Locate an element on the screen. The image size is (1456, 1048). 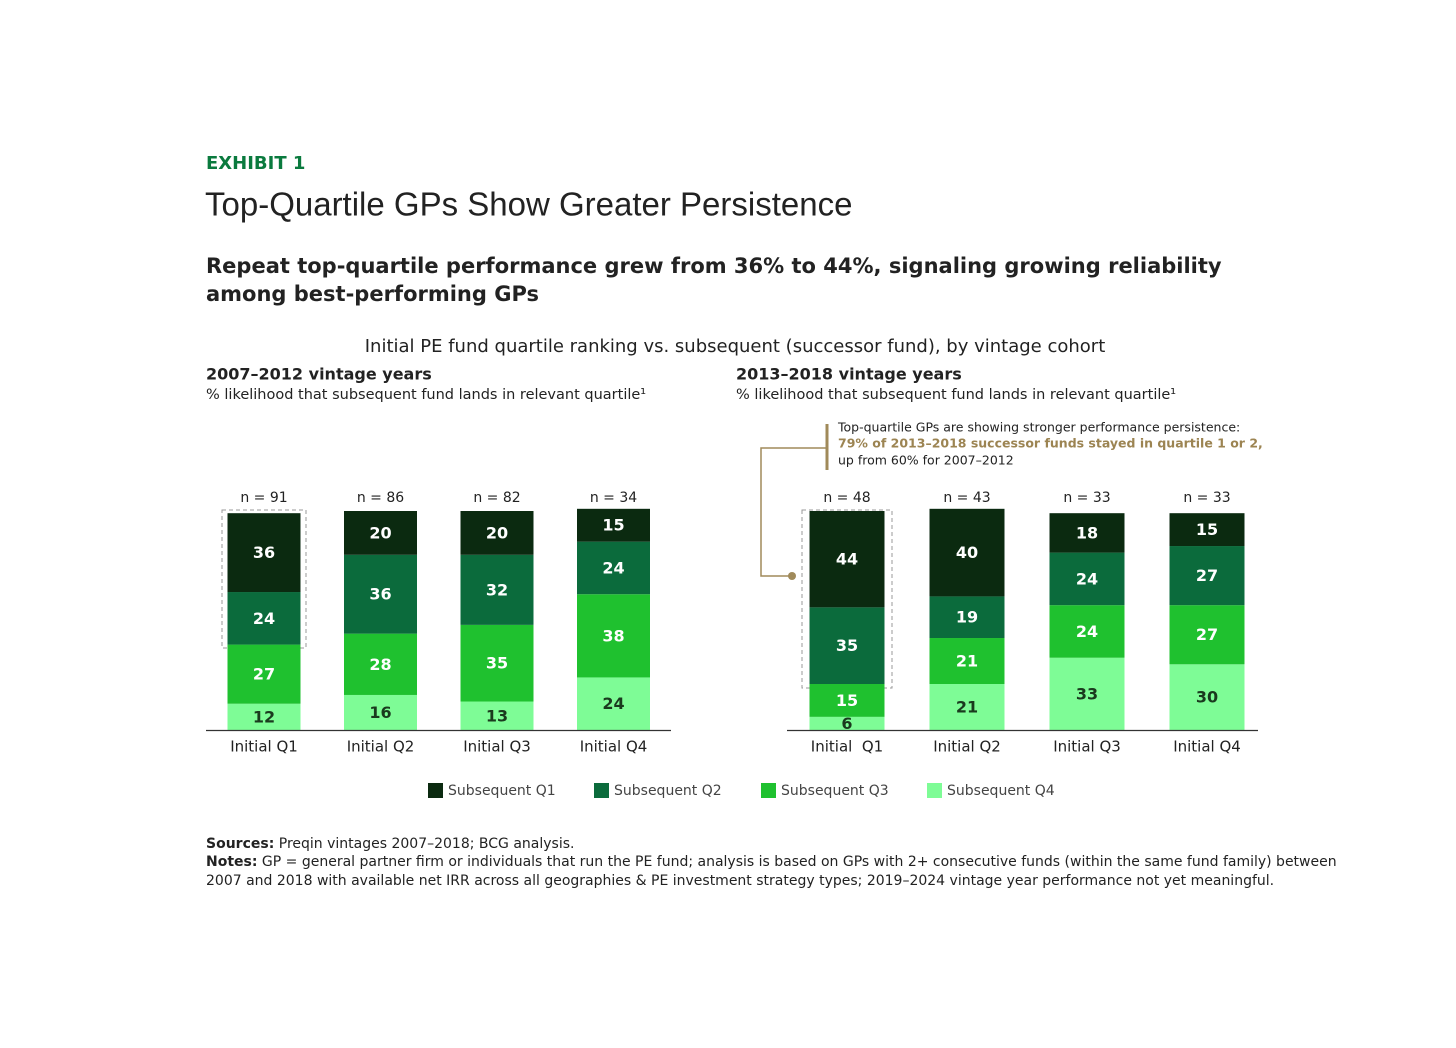
legend-label: Subsequent Q2 is located at coordinates (668, 791).